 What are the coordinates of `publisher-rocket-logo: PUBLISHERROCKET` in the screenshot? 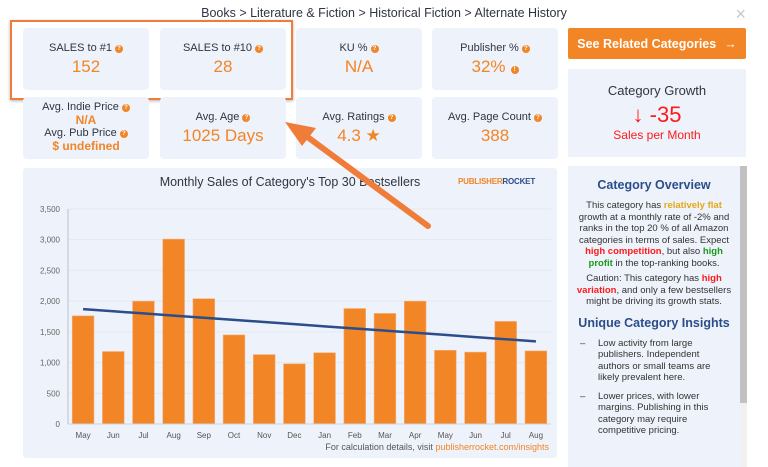 It's located at (496, 181).